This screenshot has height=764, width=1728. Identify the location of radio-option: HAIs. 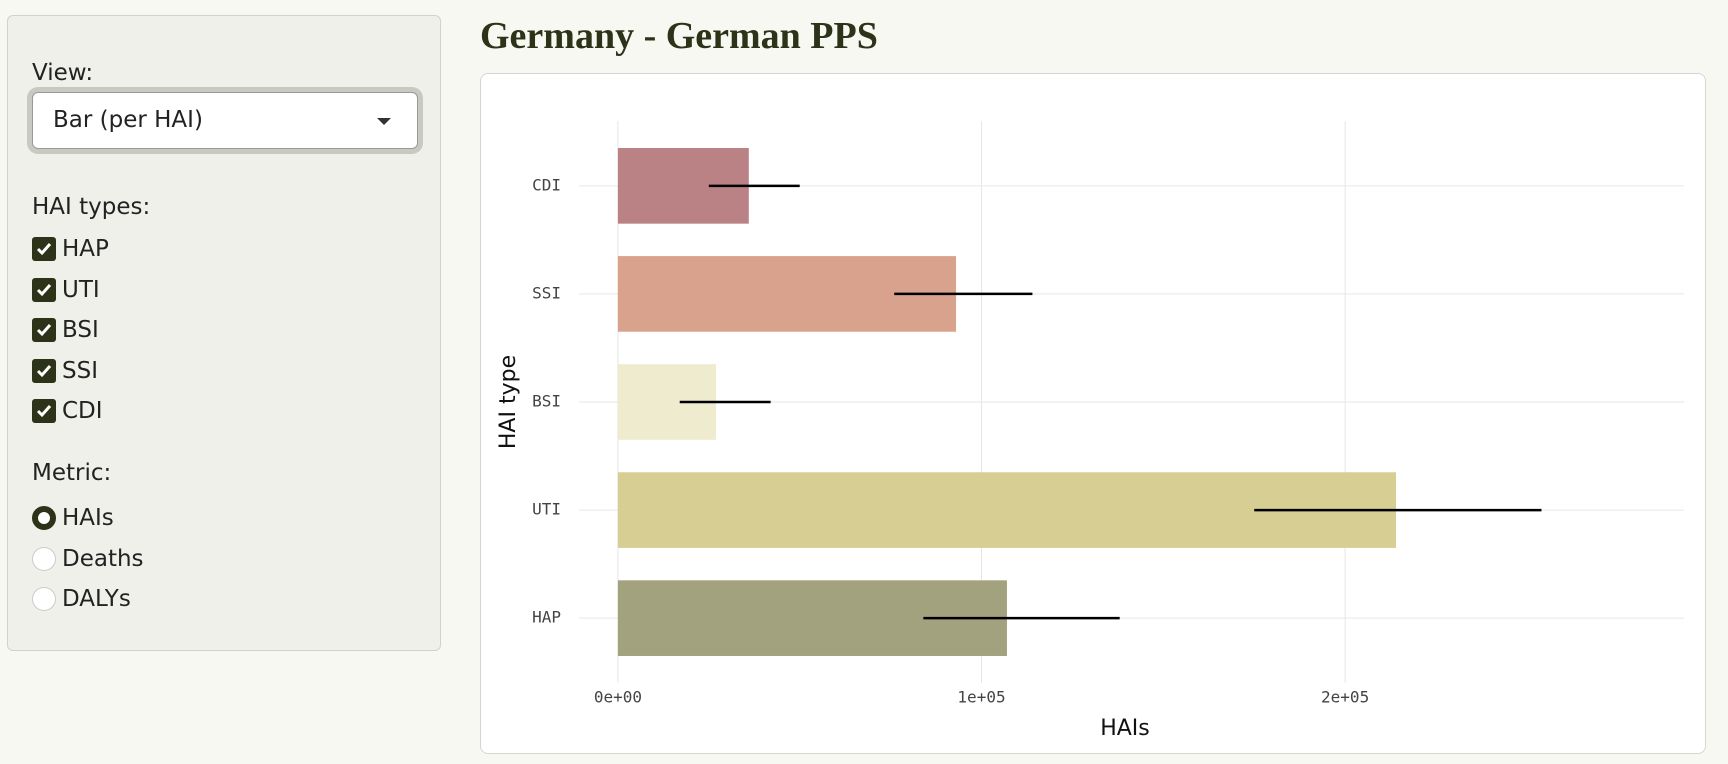
(73, 518).